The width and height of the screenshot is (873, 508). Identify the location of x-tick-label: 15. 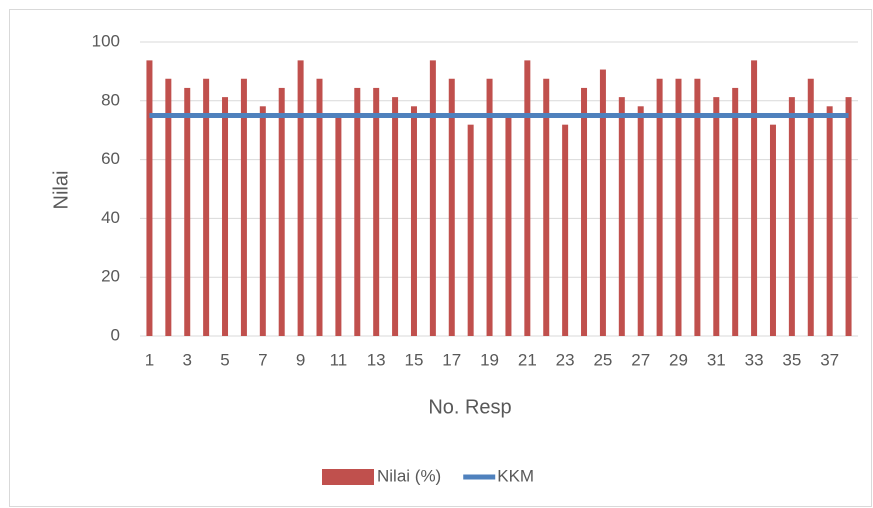
(414, 359).